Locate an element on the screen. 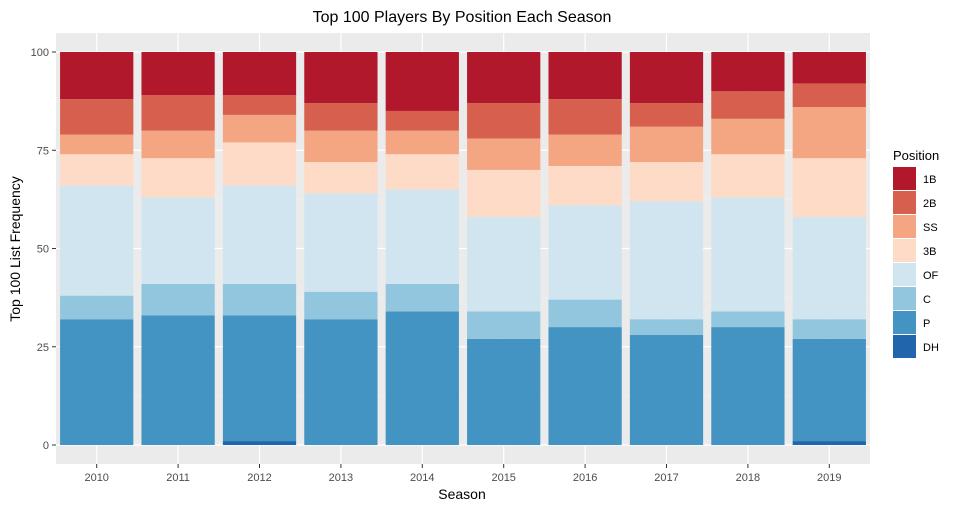 The width and height of the screenshot is (960, 510). bar-segment-of-2016 is located at coordinates (585, 252).